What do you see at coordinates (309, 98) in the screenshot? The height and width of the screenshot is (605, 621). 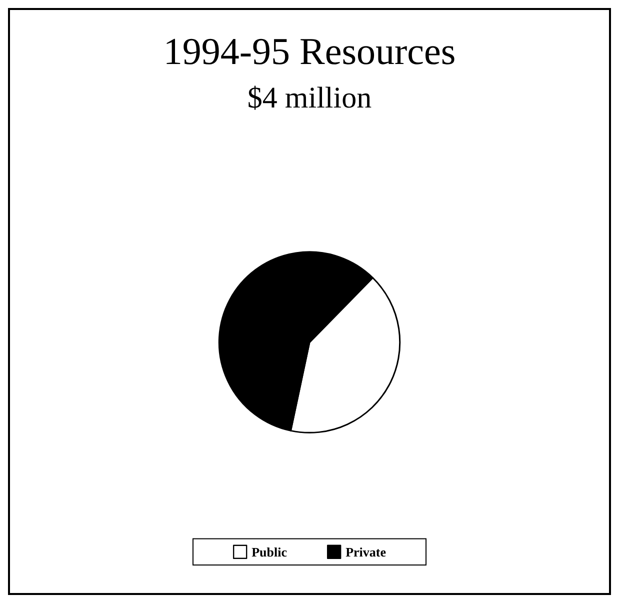 I see `chart-subtitle: $4 million` at bounding box center [309, 98].